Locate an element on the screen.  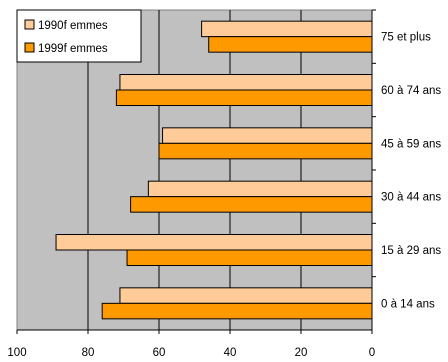
x-tick-label: 20 is located at coordinates (301, 353).